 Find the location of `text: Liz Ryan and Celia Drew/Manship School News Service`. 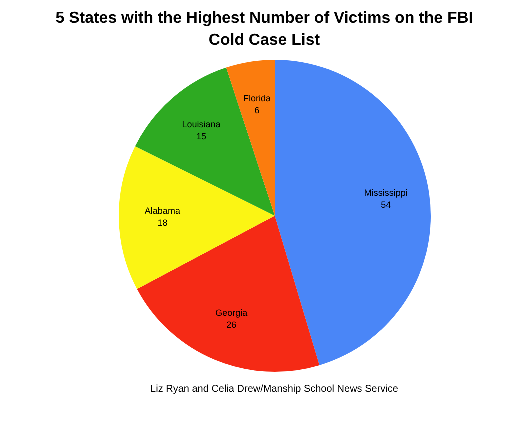

text: Liz Ryan and Celia Drew/Manship School News Service is located at coordinates (275, 389).